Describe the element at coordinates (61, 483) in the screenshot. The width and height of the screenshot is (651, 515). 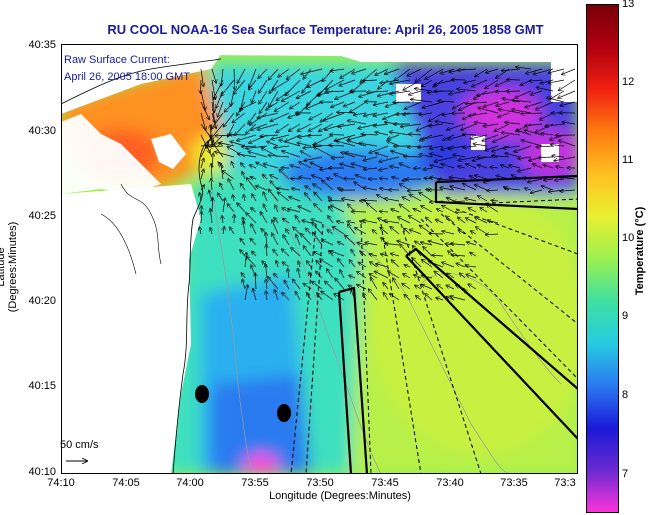
I see `x-tick: 74:10` at that location.